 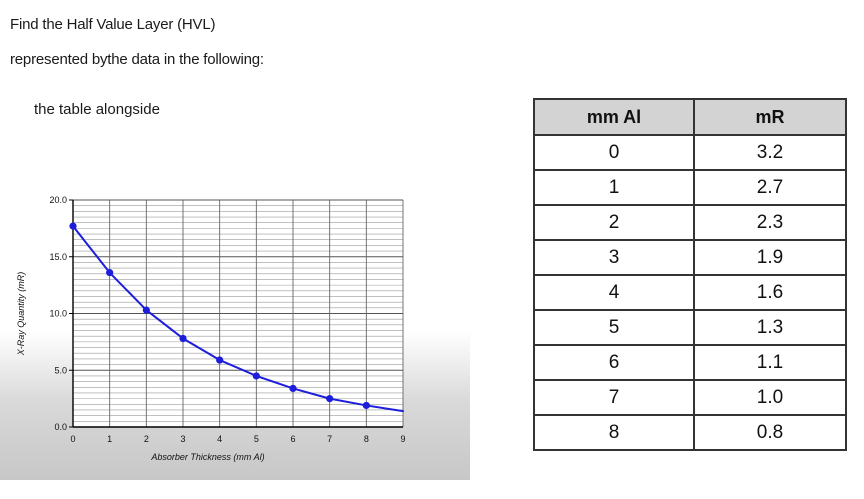 What do you see at coordinates (256, 439) in the screenshot?
I see `x-tick-label: 5` at bounding box center [256, 439].